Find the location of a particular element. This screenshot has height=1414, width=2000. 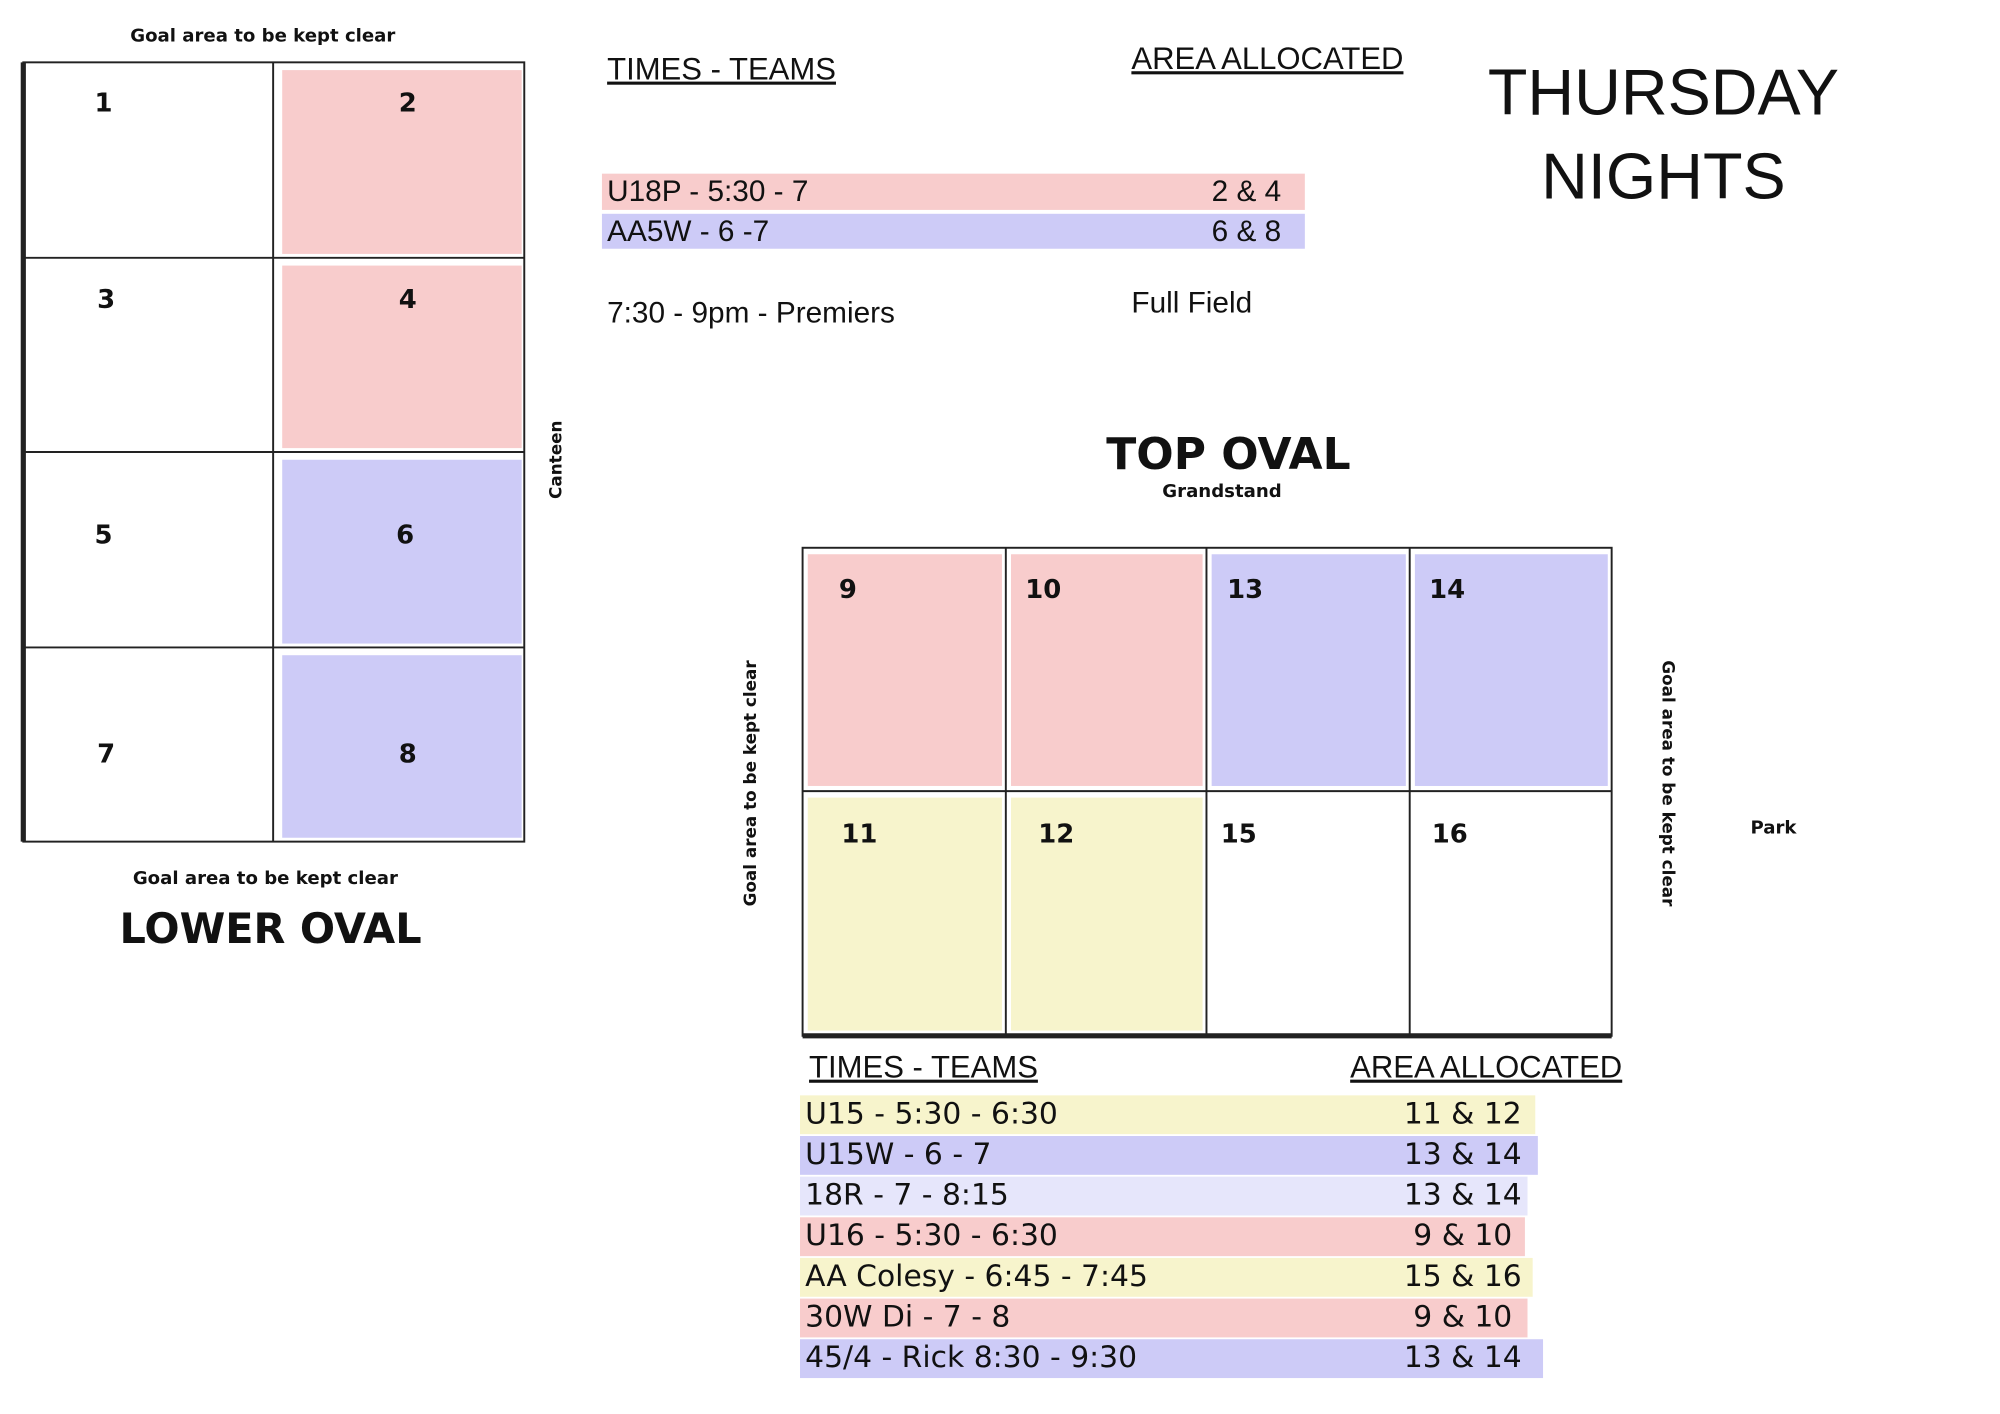

area-number: 13 is located at coordinates (1245, 590).